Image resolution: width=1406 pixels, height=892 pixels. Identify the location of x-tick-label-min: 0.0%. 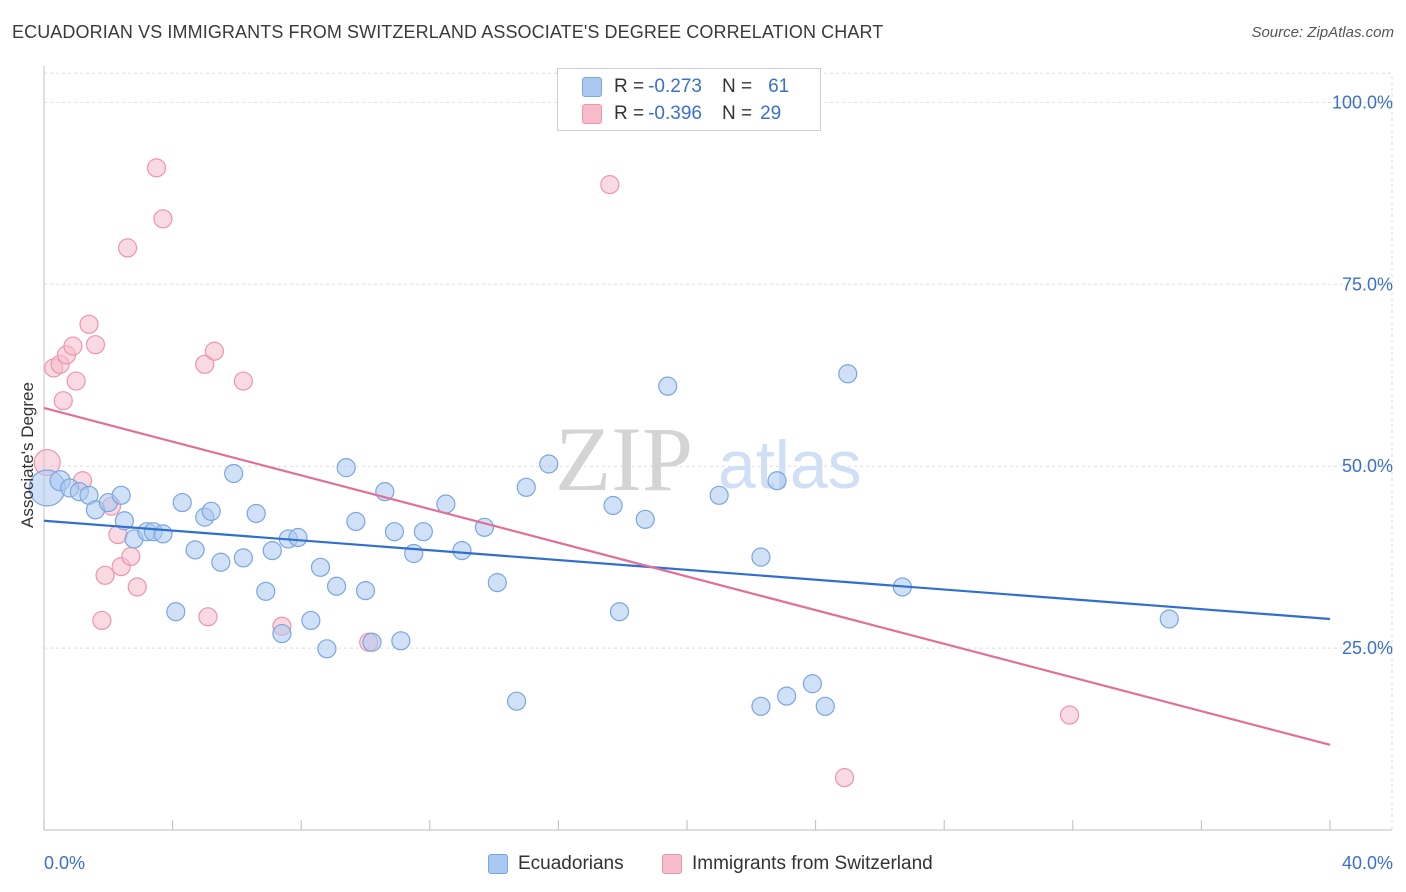
(64, 863).